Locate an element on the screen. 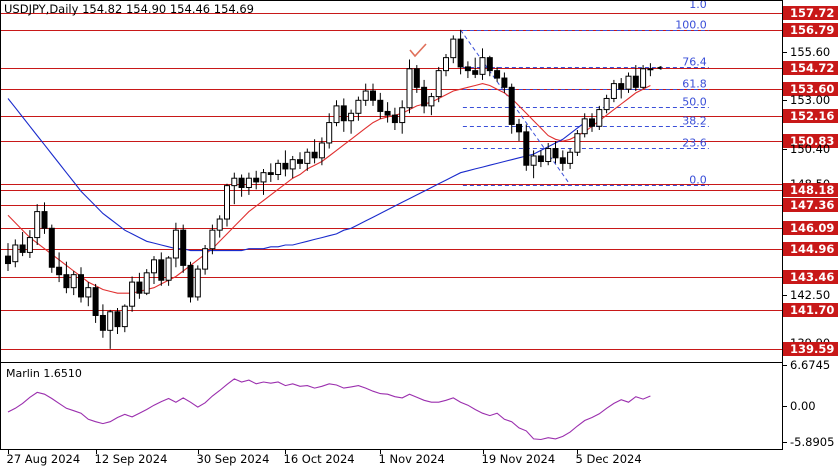  marlin-tick-label-2: -5.8905 is located at coordinates (812, 442).